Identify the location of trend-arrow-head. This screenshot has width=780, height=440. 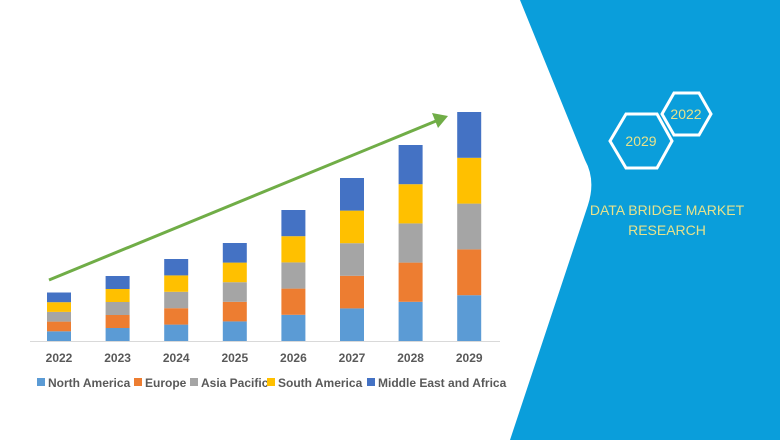
(440, 120).